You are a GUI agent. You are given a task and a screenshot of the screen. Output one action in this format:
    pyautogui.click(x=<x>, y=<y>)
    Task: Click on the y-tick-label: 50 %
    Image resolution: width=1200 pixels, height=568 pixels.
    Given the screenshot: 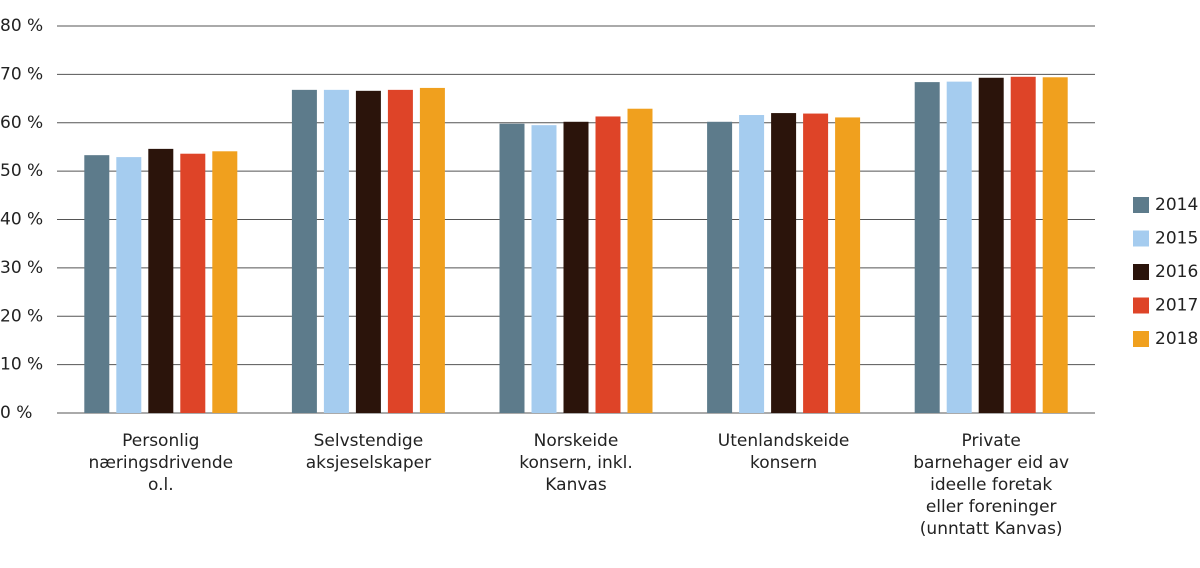 What is the action you would take?
    pyautogui.click(x=21, y=171)
    